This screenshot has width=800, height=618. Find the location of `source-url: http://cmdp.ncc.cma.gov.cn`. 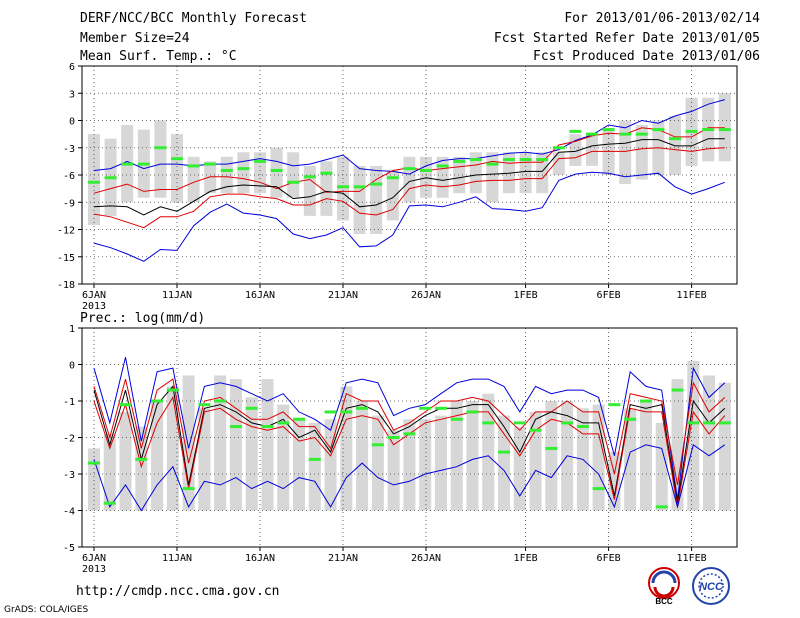

source-url: http://cmdp.ncc.cma.gov.cn is located at coordinates (178, 591).